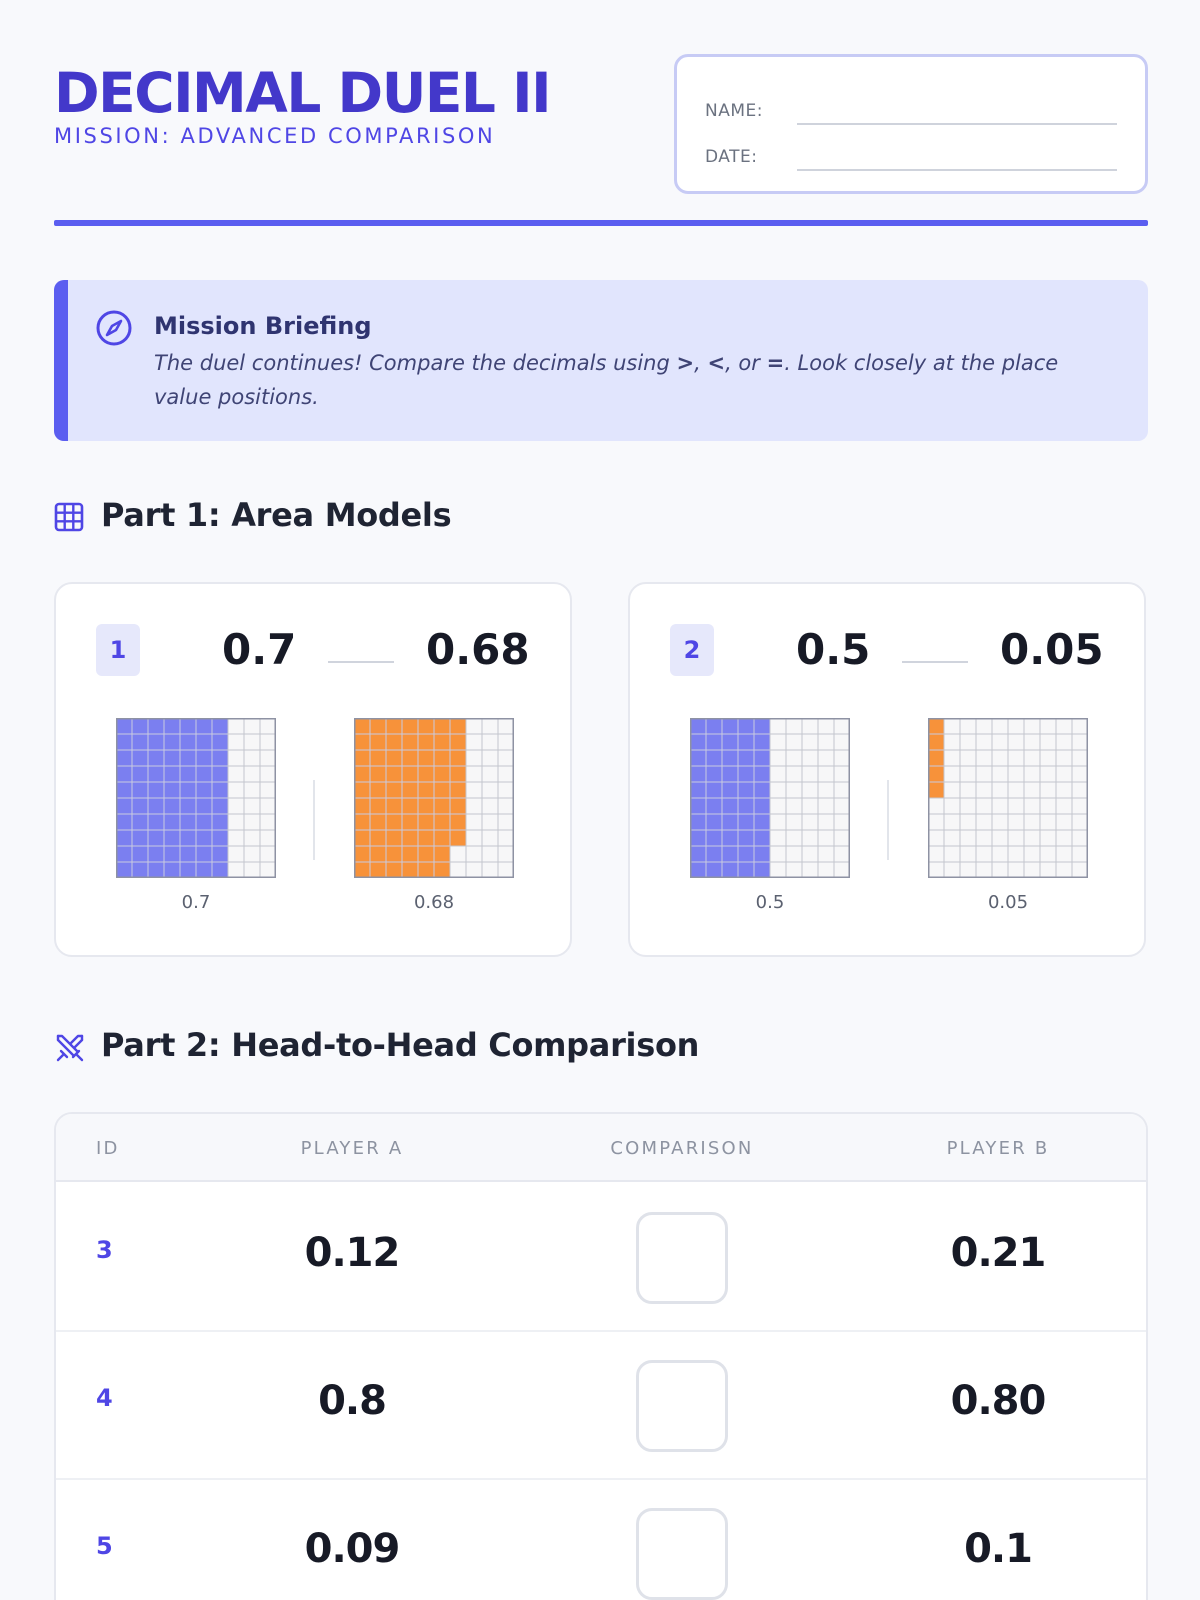 The height and width of the screenshot is (1600, 1200). What do you see at coordinates (263, 326) in the screenshot?
I see `briefing-title: Mission Briefing` at bounding box center [263, 326].